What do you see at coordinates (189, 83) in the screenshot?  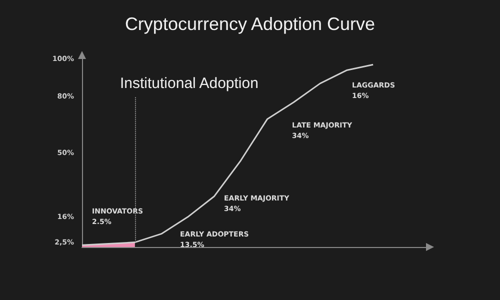 I see `annotation: Institutional Adoption` at bounding box center [189, 83].